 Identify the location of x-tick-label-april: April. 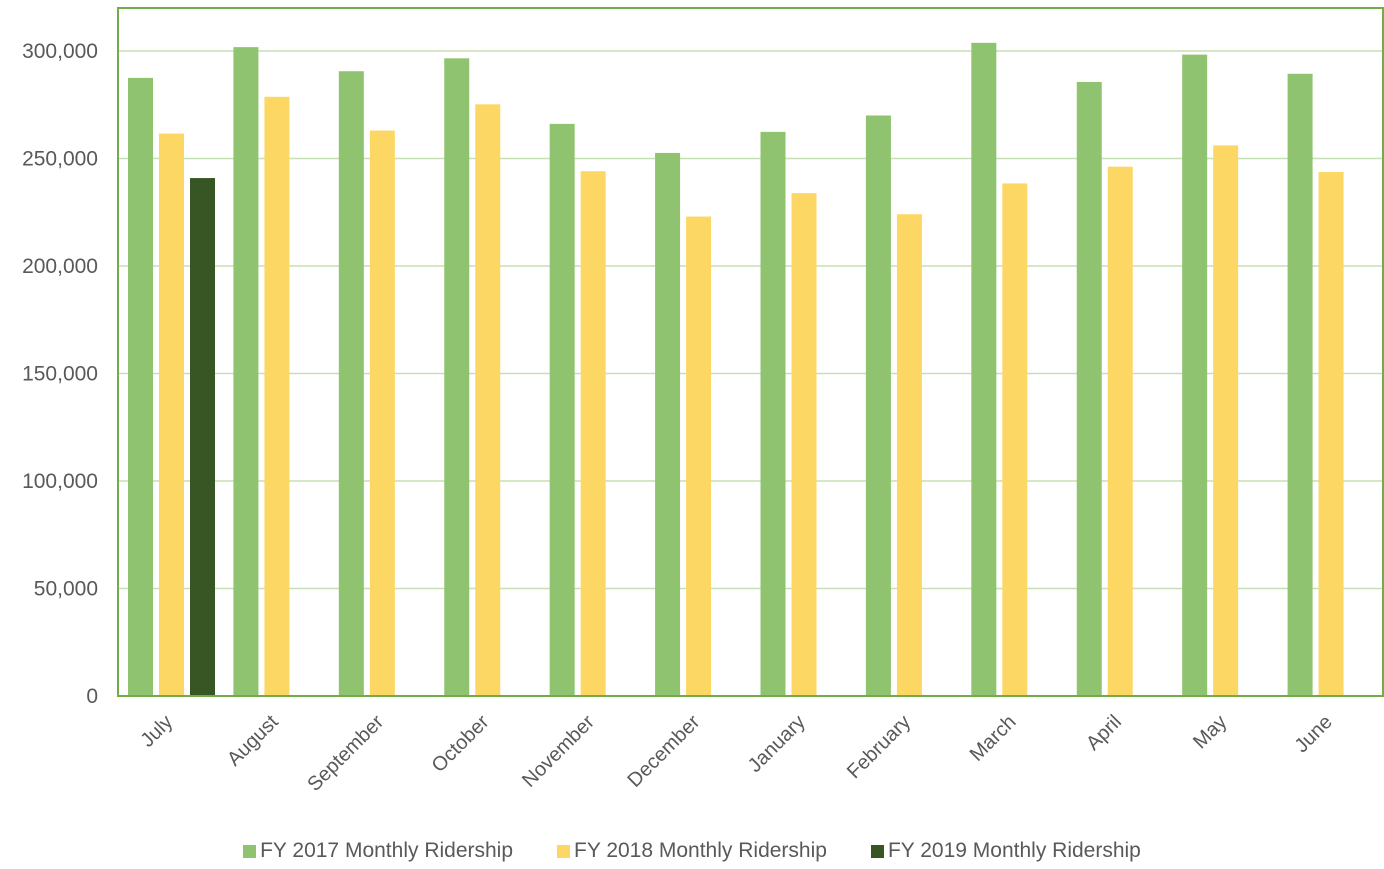
(1104, 733).